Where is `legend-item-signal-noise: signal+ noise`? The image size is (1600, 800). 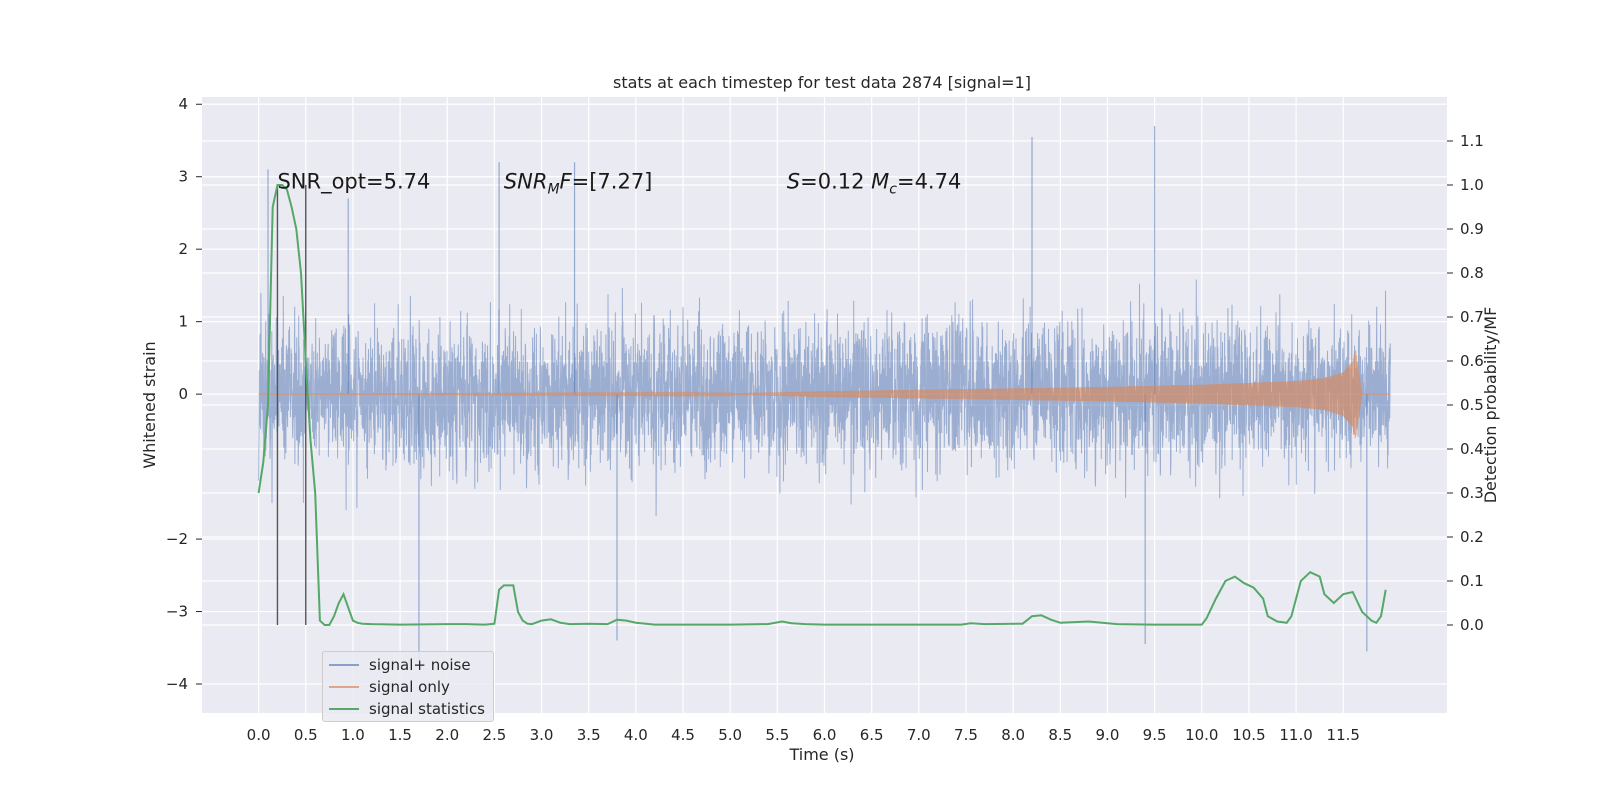
legend-item-signal-noise: signal+ noise is located at coordinates (400, 665).